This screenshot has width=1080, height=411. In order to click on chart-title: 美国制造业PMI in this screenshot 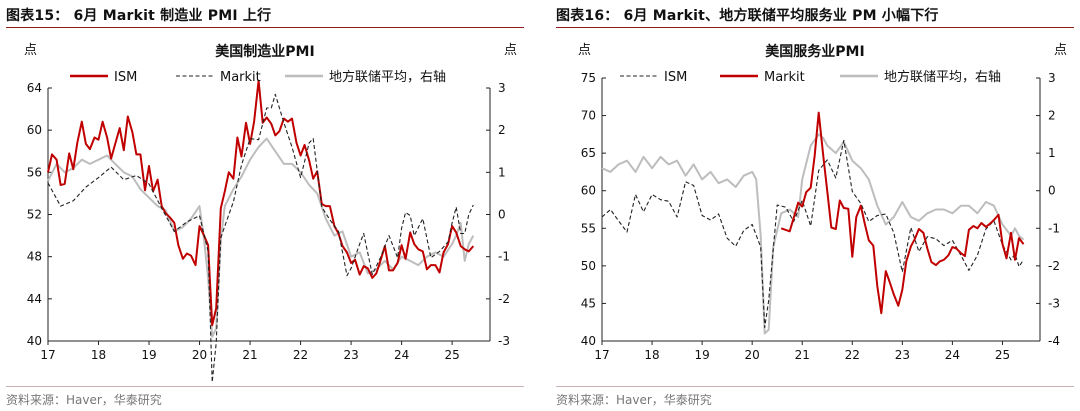, I will do `click(264, 51)`.